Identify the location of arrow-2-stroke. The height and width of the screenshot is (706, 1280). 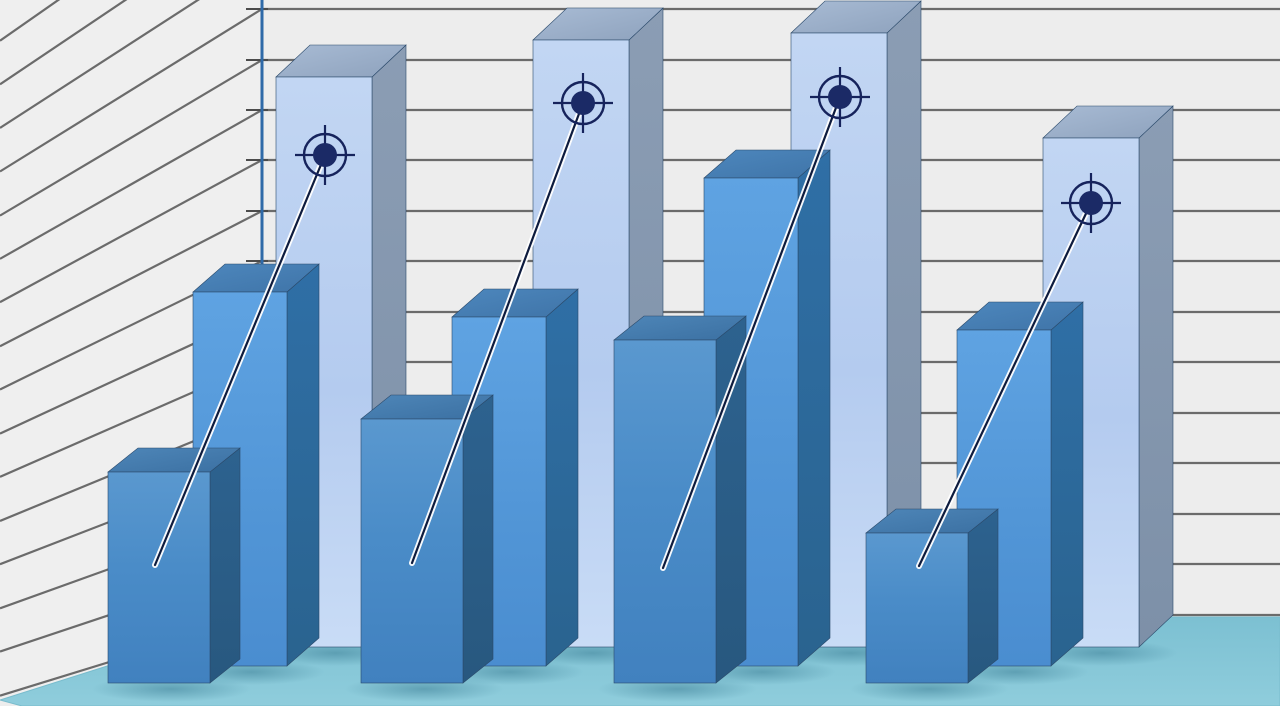
(497, 333).